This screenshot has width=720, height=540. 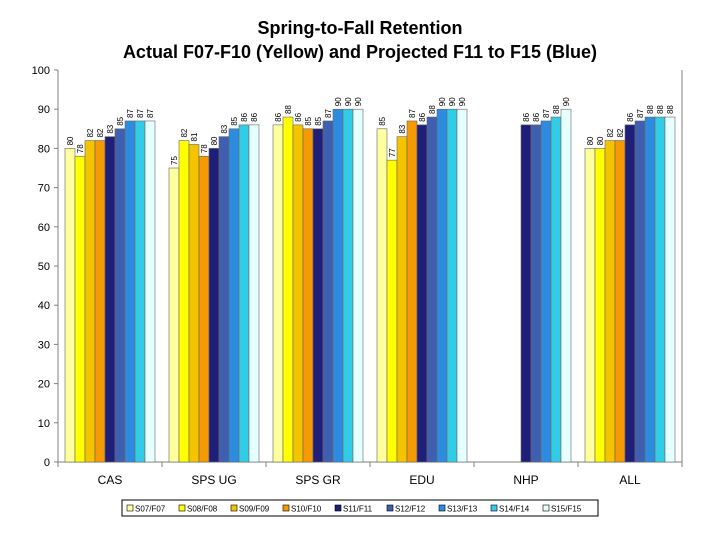 What do you see at coordinates (630, 480) in the screenshot?
I see `category-label: ALL` at bounding box center [630, 480].